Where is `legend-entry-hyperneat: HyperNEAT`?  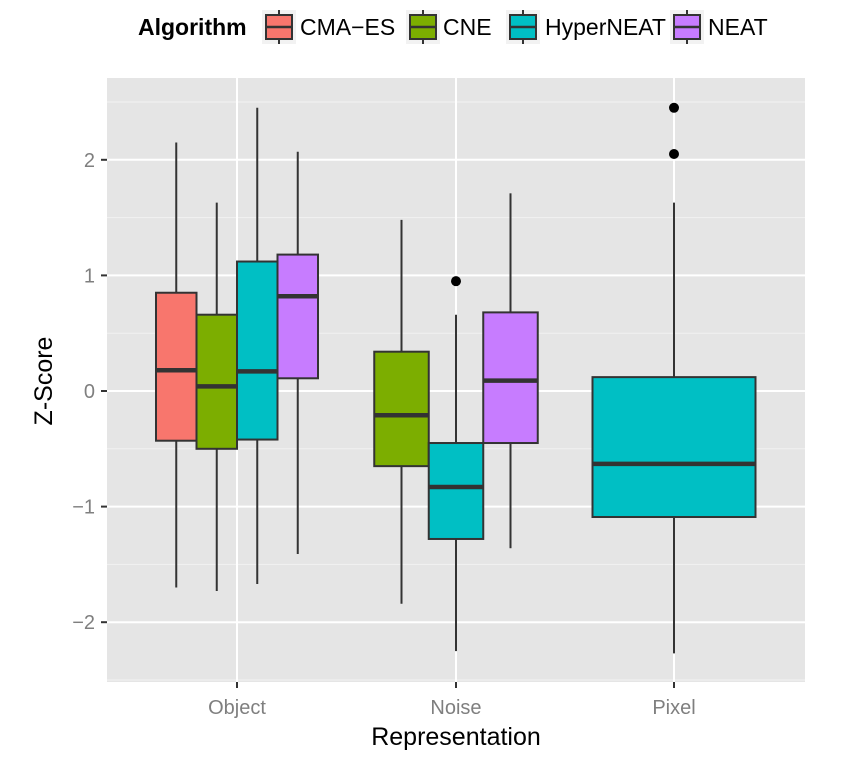
legend-entry-hyperneat: HyperNEAT is located at coordinates (586, 27).